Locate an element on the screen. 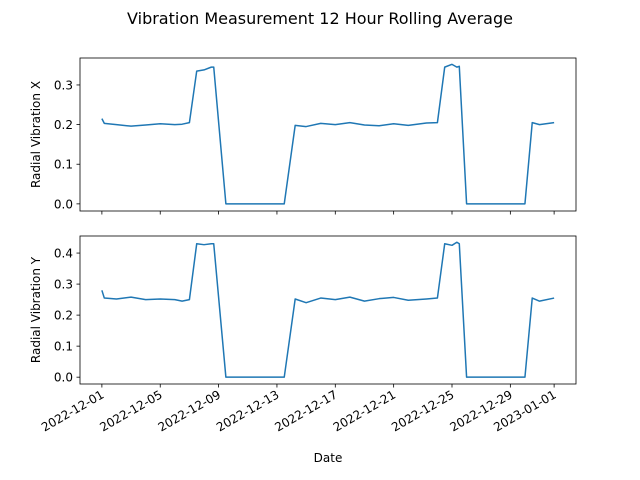 This screenshot has width=640, height=480. x-axis-label: Date is located at coordinates (328, 458).